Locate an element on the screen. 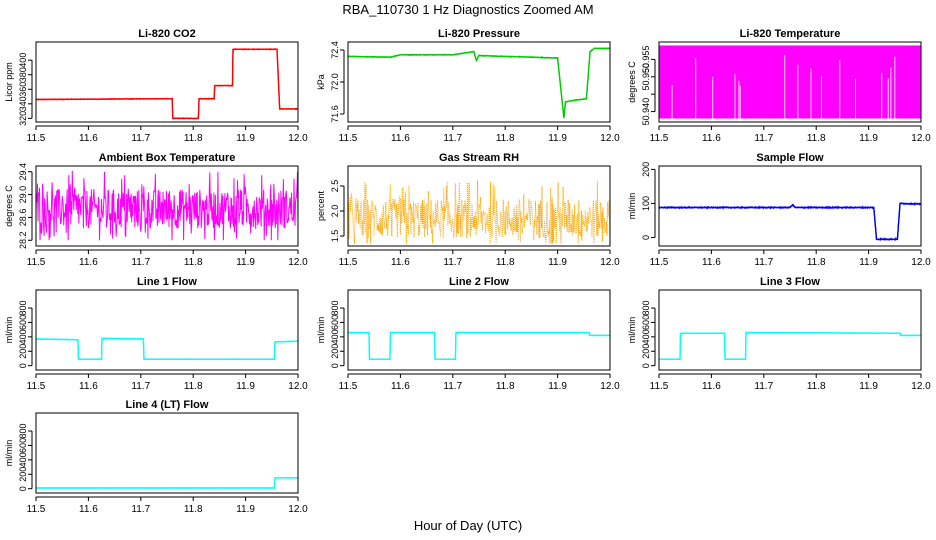  y-tick-label: 320 is located at coordinates (23, 118).